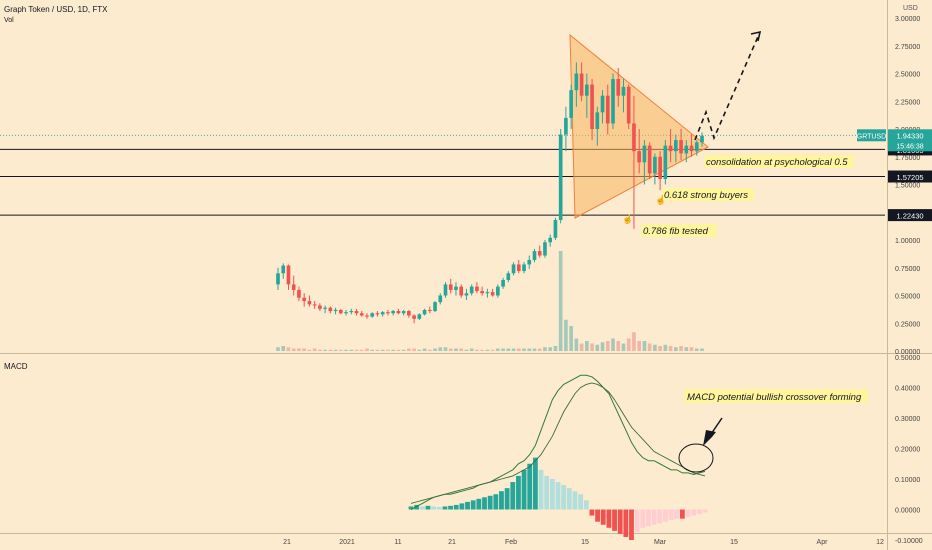 This screenshot has width=932, height=550. I want to click on time-axis-label: 21, so click(287, 542).